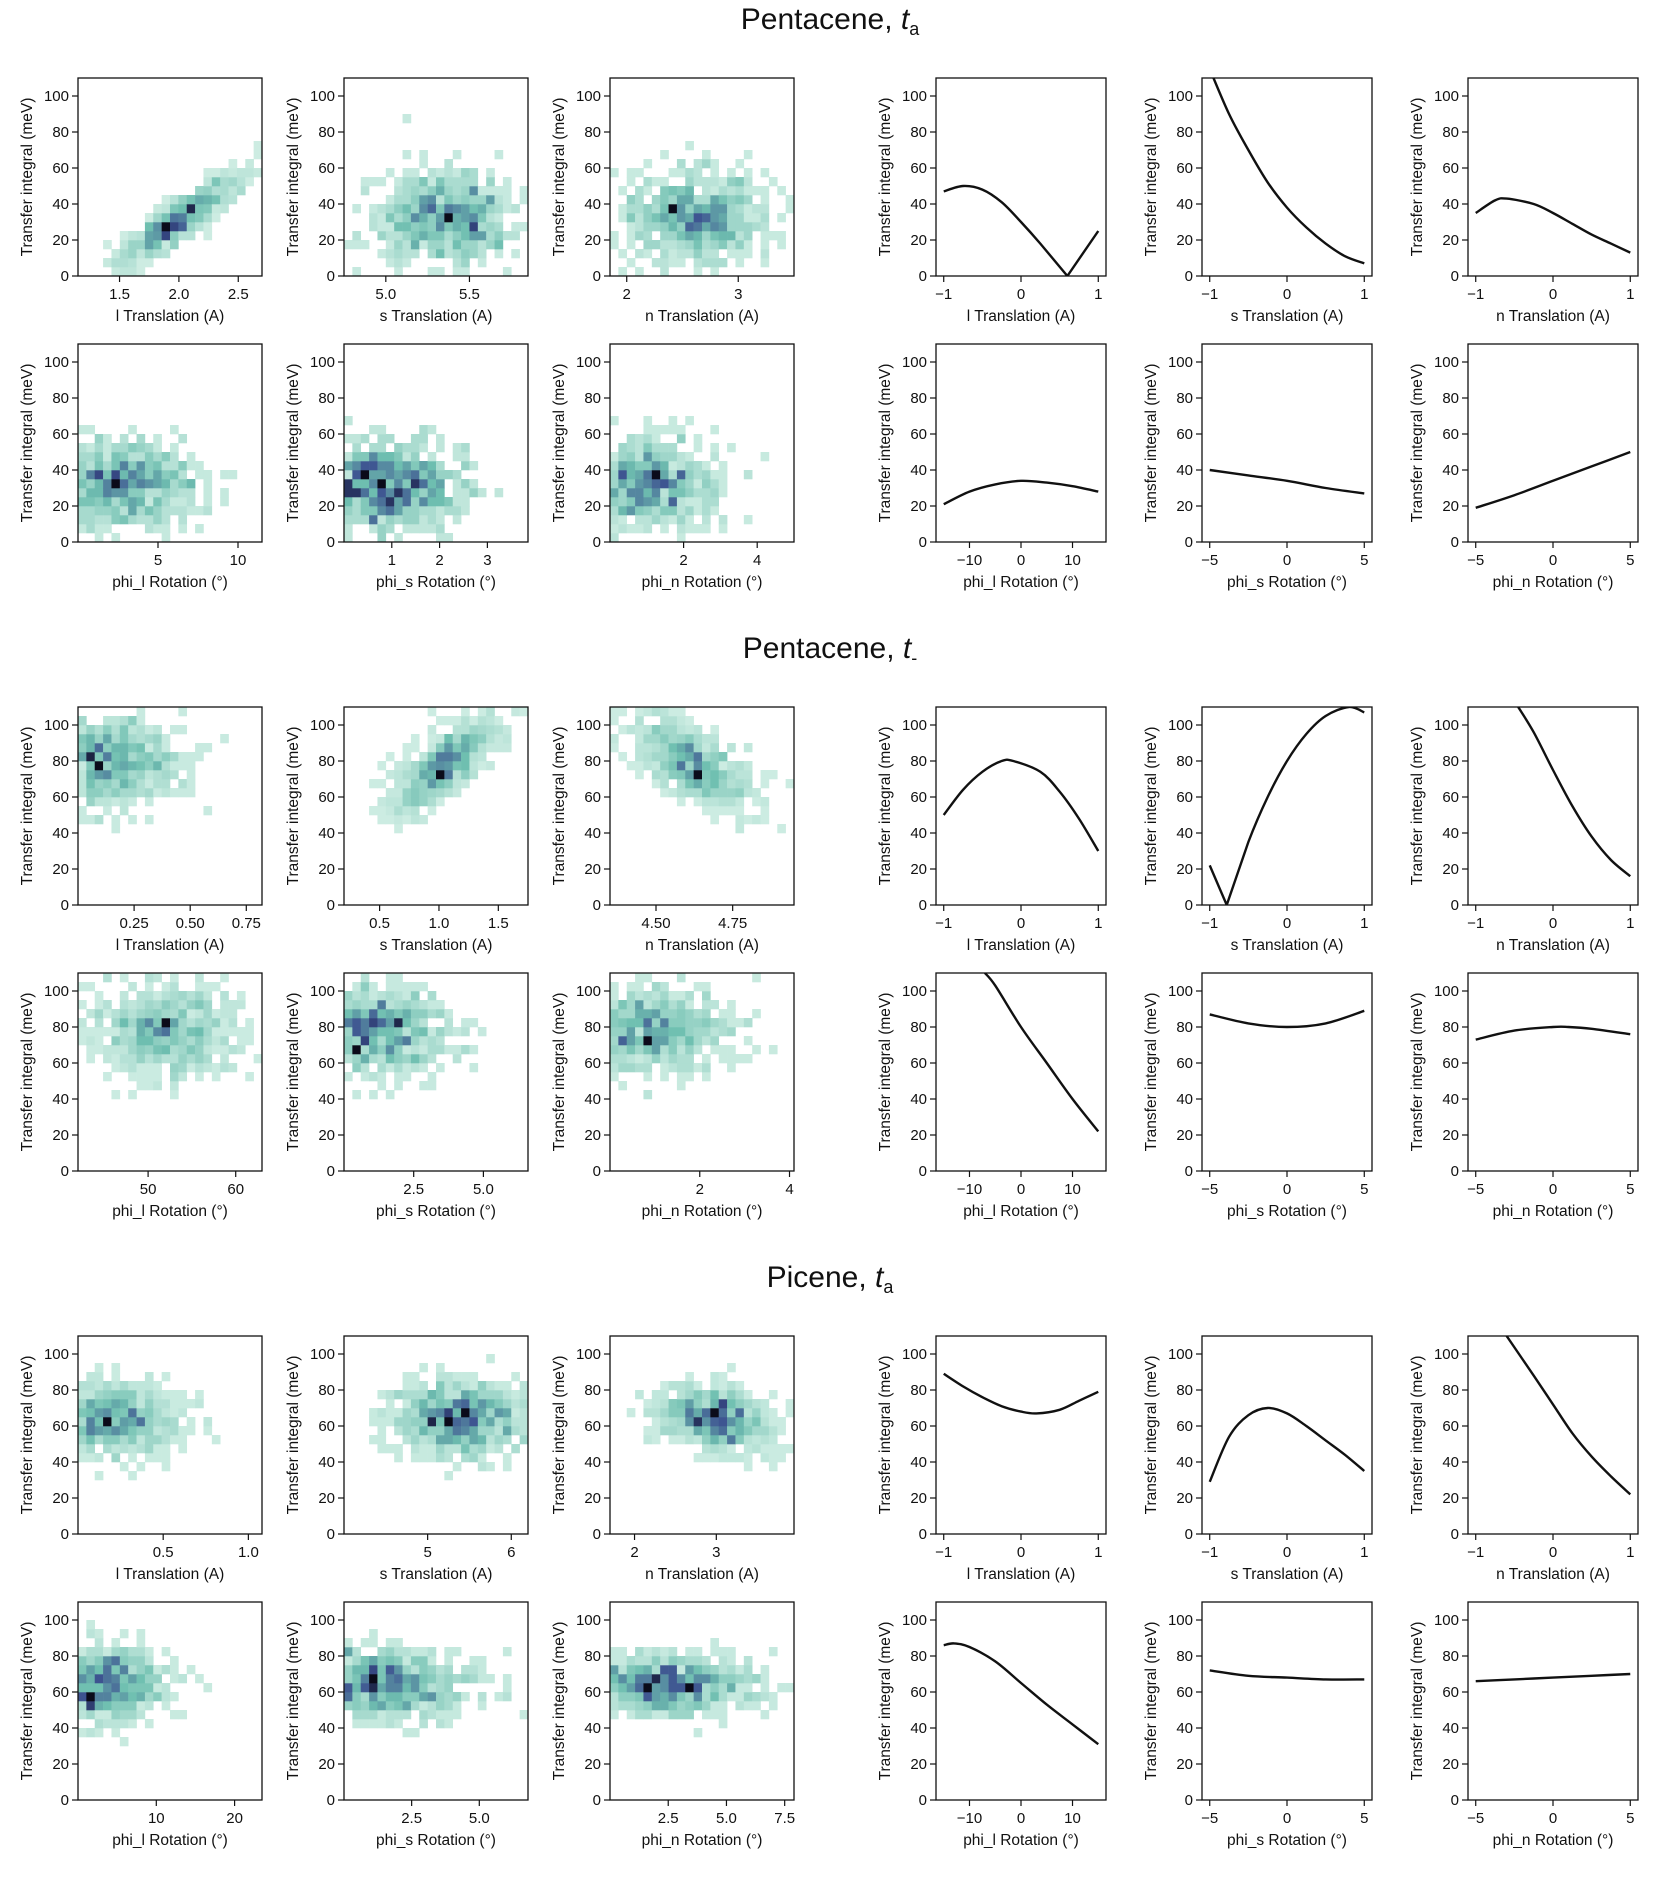 The image size is (1661, 1892). Describe the element at coordinates (702, 209) in the screenshot. I see `heatmap-cells` at that location.